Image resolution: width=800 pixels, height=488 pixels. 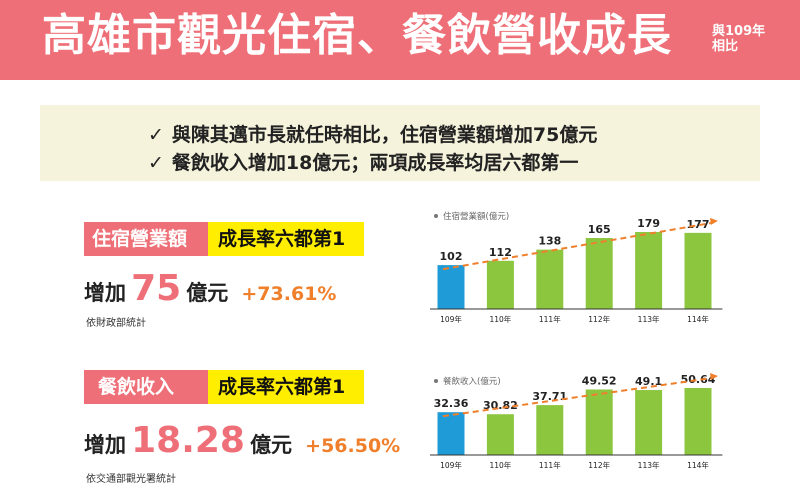 What do you see at coordinates (550, 465) in the screenshot?
I see `dining-tick-label: 111年` at bounding box center [550, 465].